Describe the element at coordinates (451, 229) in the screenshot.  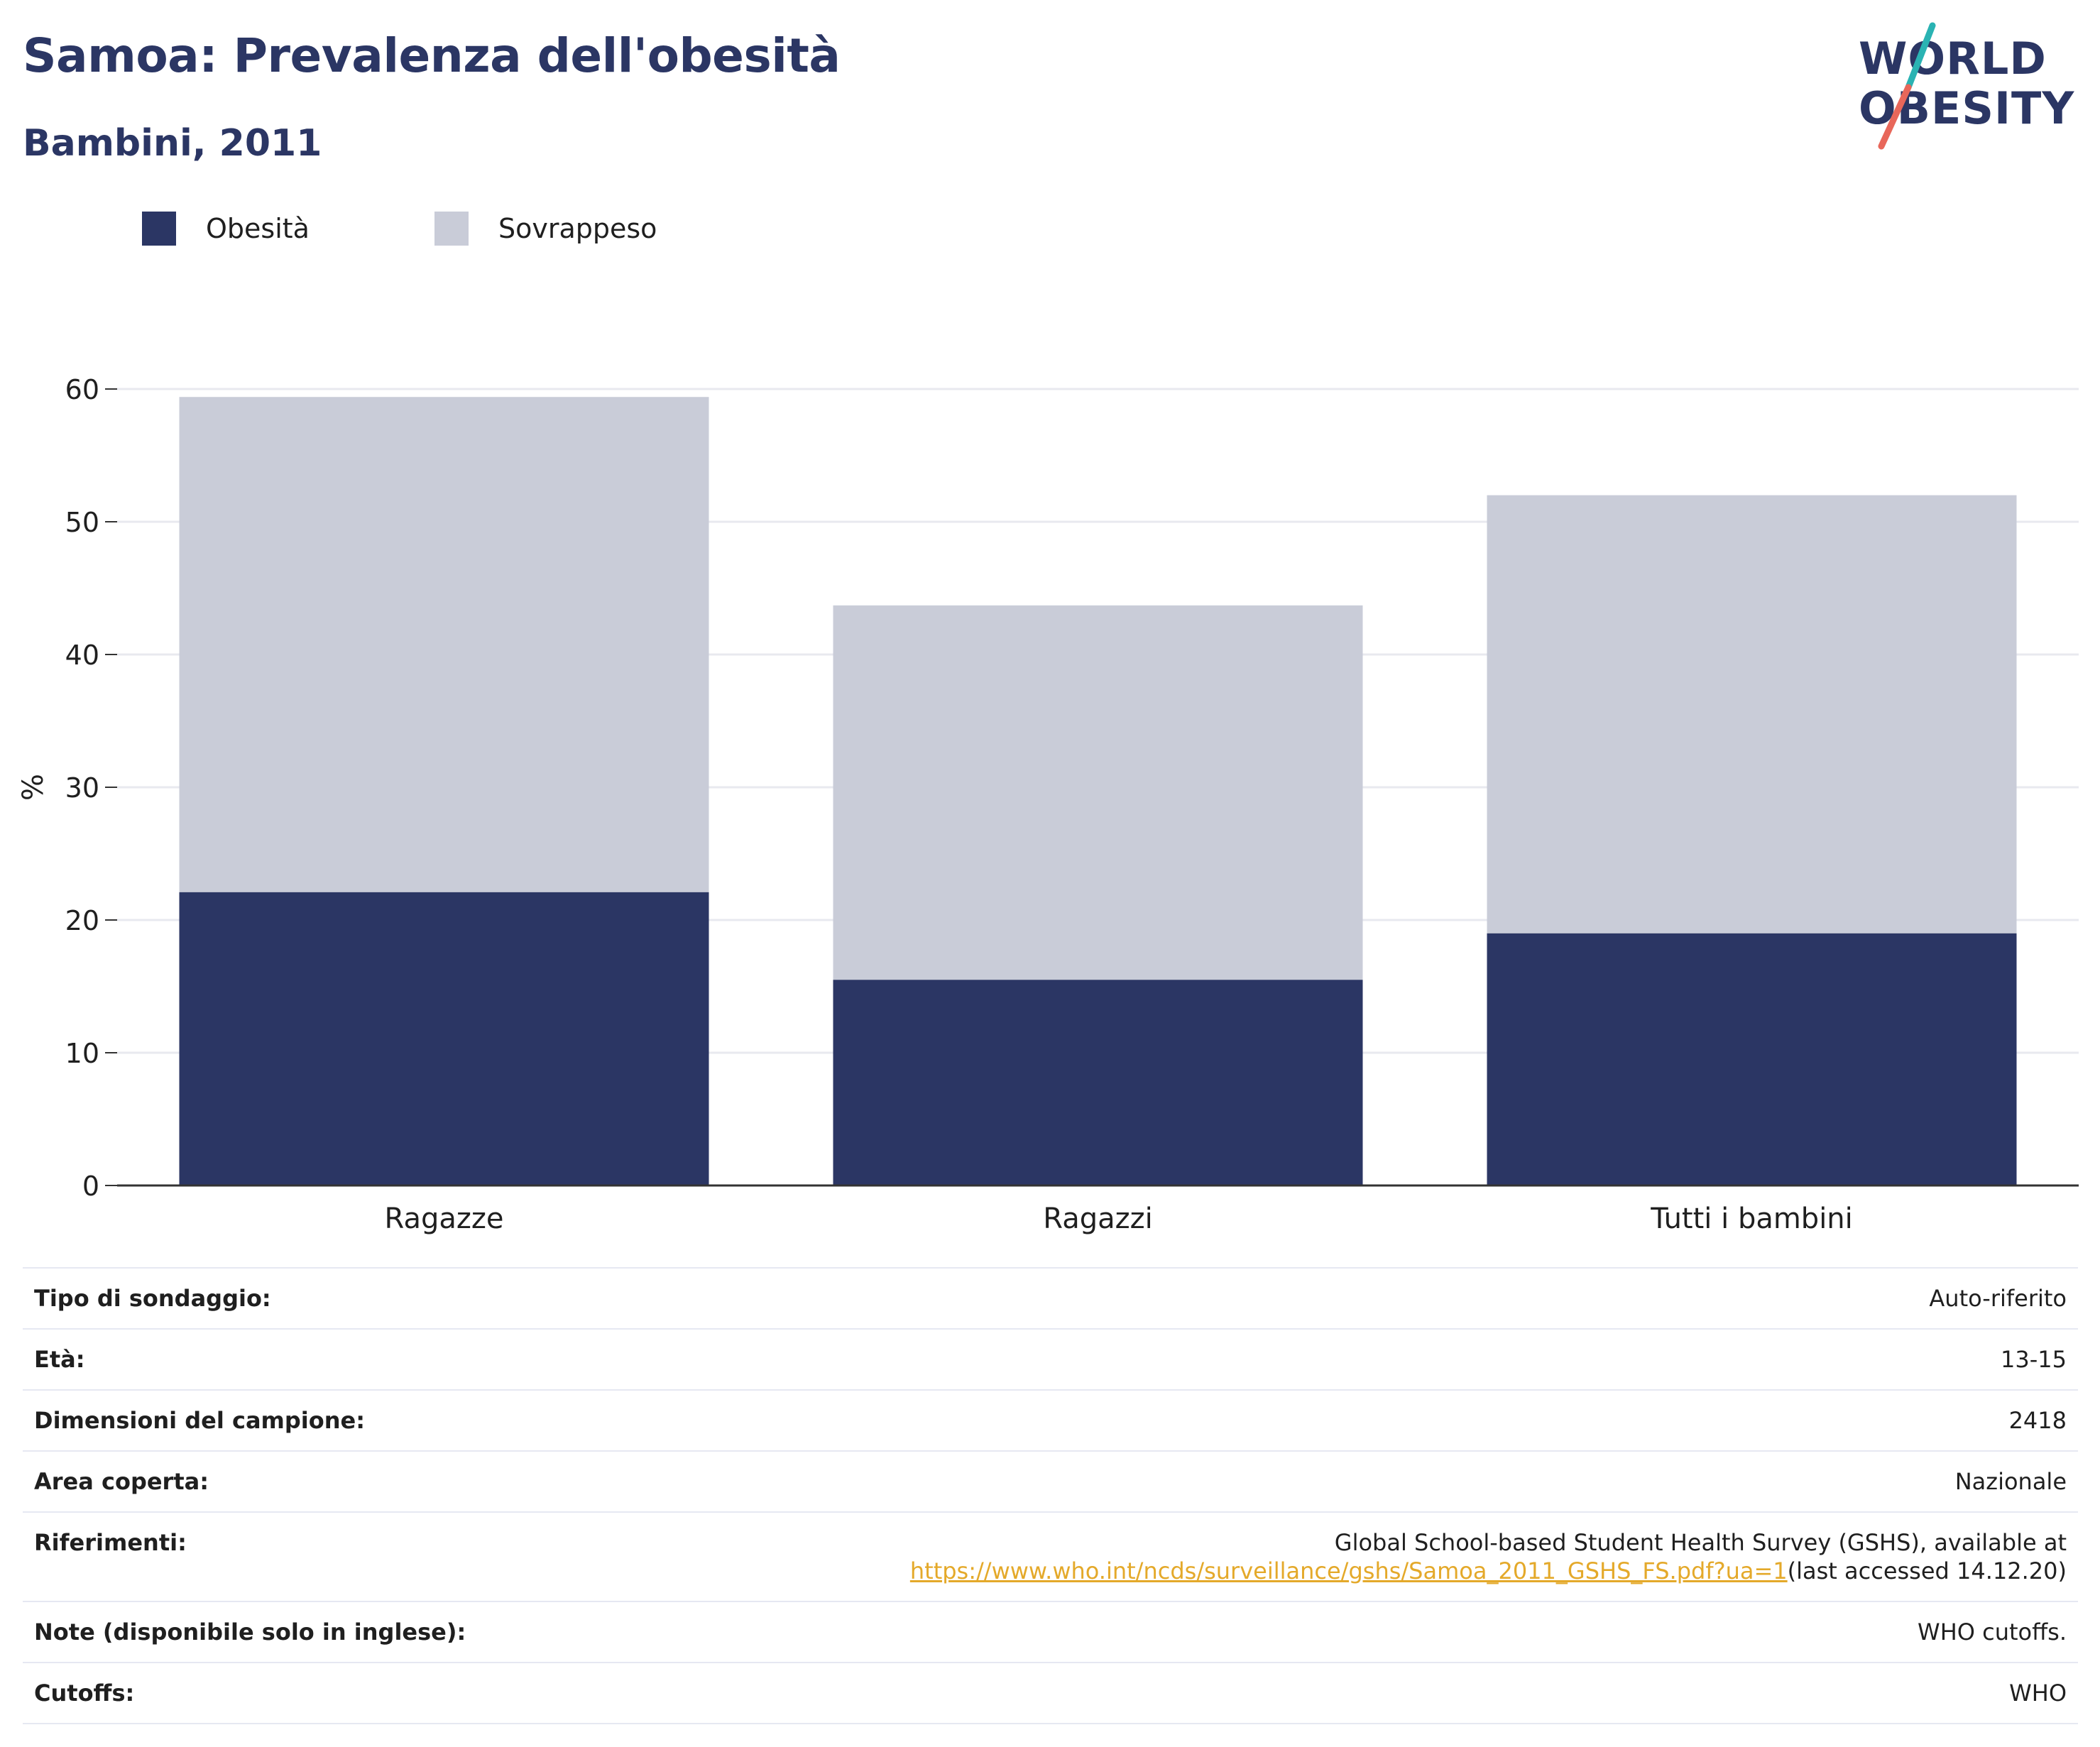
I see `legend-swatch-sovrappeso` at that location.